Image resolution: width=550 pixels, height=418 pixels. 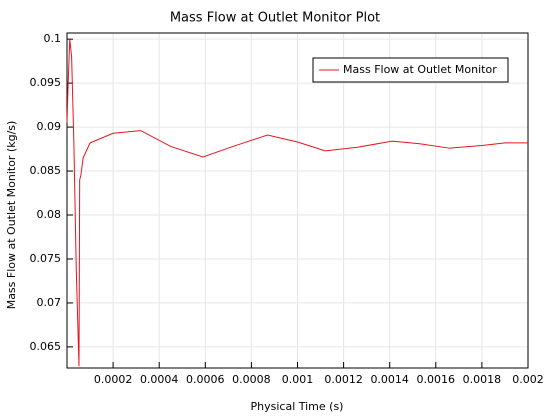 What do you see at coordinates (343, 379) in the screenshot?
I see `x-tick-label: 0.0012` at bounding box center [343, 379].